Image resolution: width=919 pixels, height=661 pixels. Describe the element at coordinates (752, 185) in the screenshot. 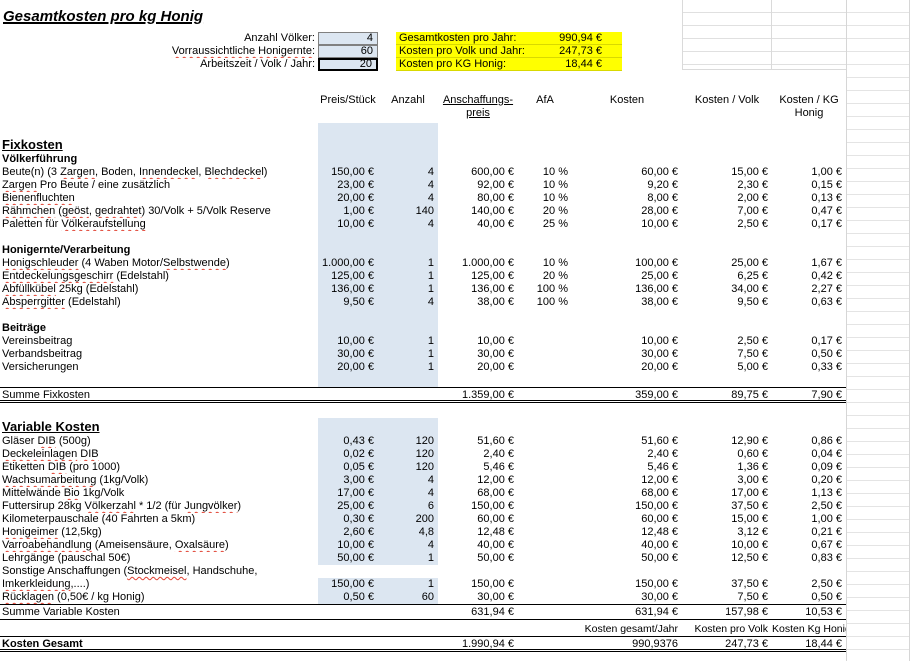

I see `cell-kosten-volk: 2,30 €` at that location.